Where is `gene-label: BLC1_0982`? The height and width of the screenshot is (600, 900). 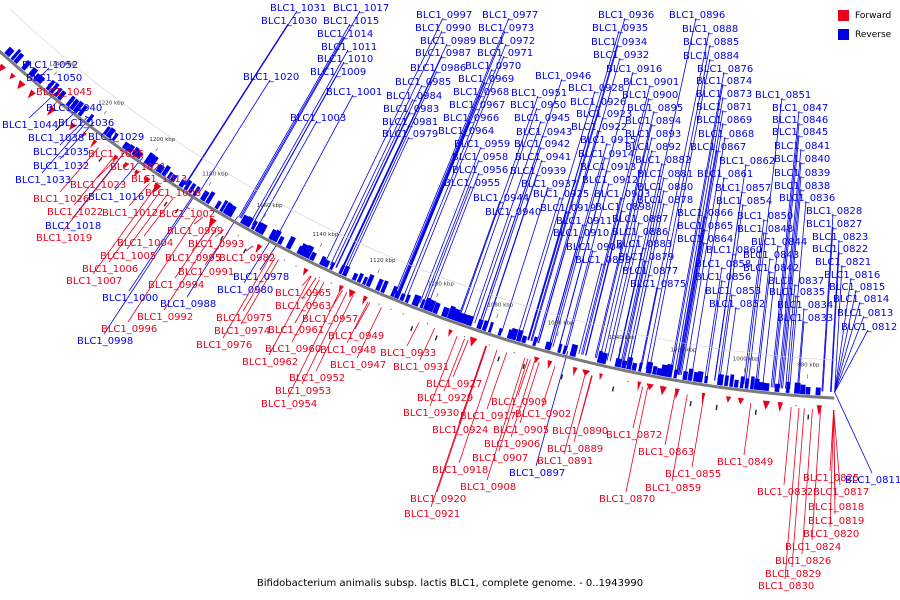
gene-label: BLC1_0982 is located at coordinates (247, 258).